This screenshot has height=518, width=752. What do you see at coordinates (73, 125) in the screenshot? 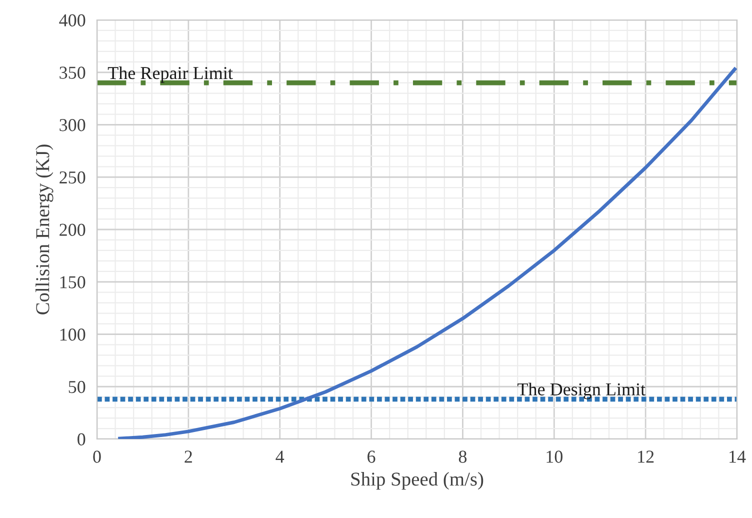
I see `y-tick-label: 300` at bounding box center [73, 125].